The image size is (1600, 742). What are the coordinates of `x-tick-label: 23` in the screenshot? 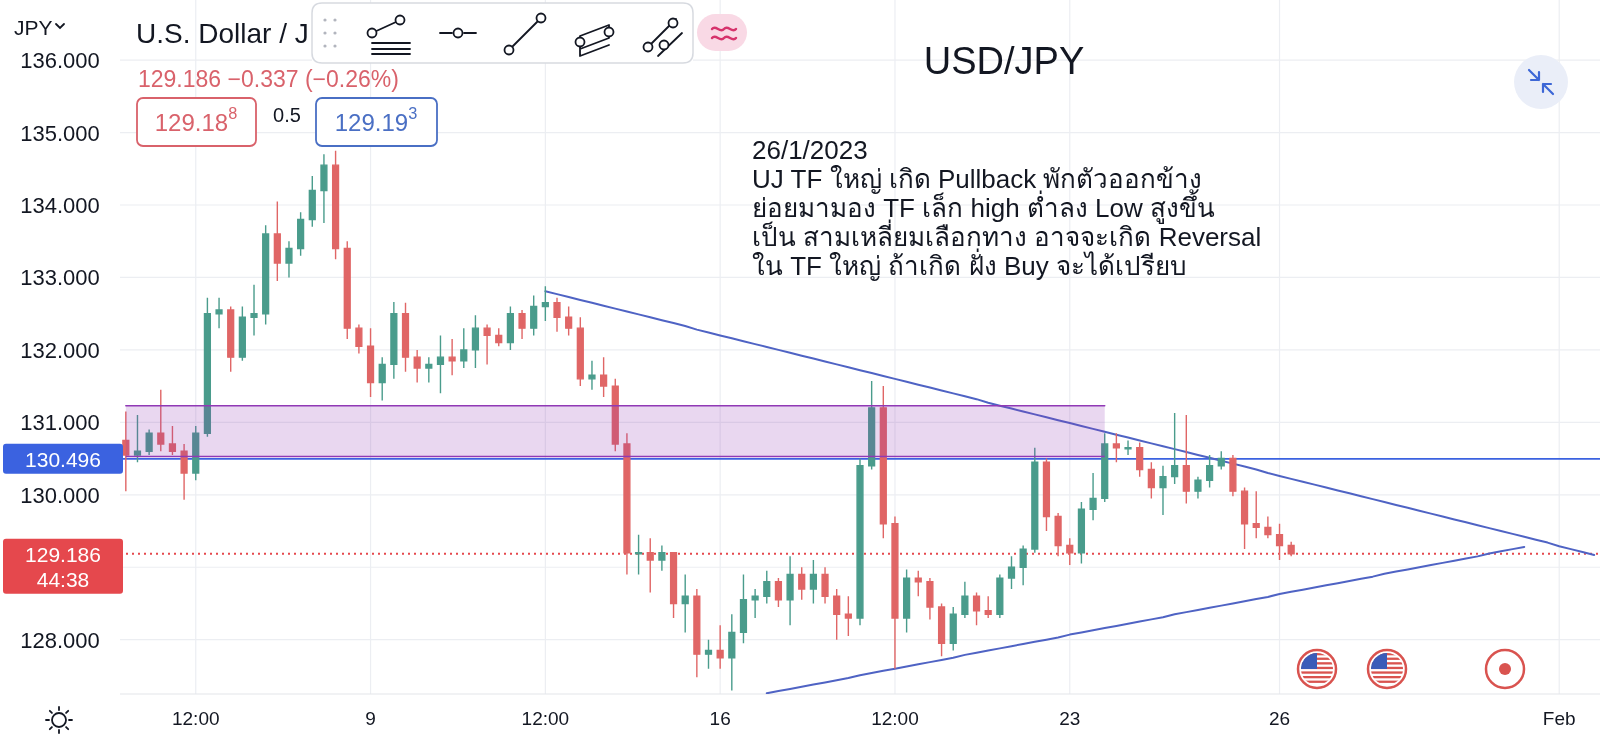 It's located at (1070, 718).